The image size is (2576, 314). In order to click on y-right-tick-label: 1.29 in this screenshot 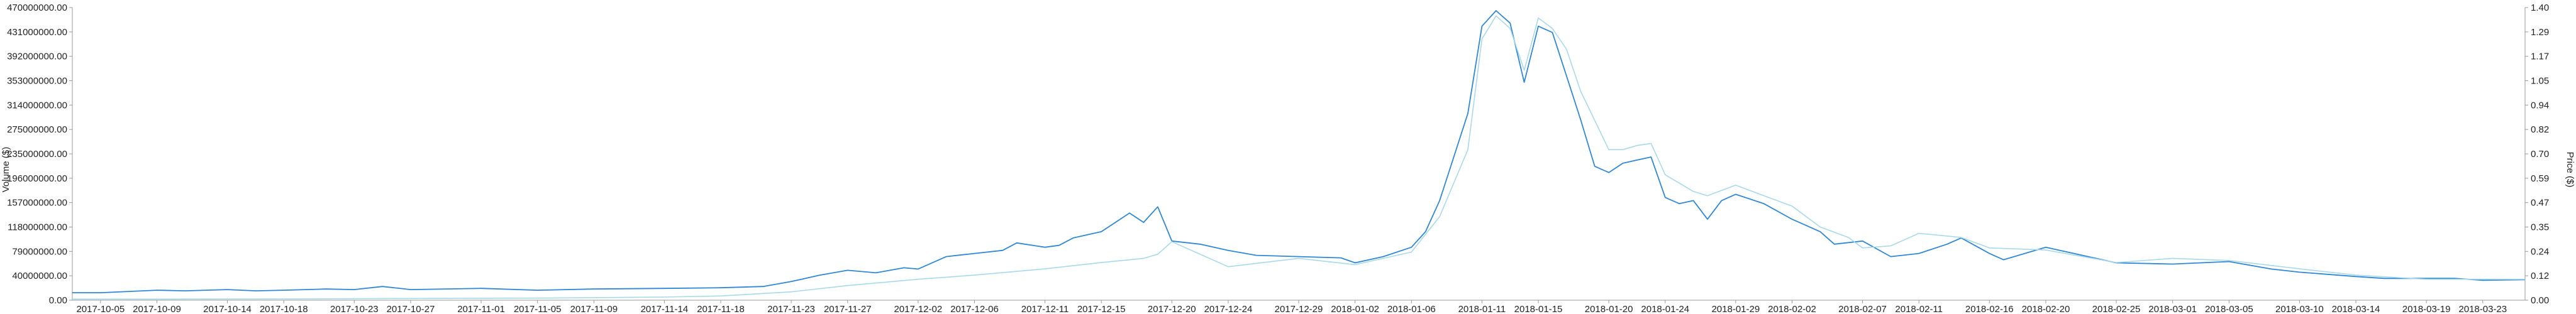, I will do `click(2540, 32)`.